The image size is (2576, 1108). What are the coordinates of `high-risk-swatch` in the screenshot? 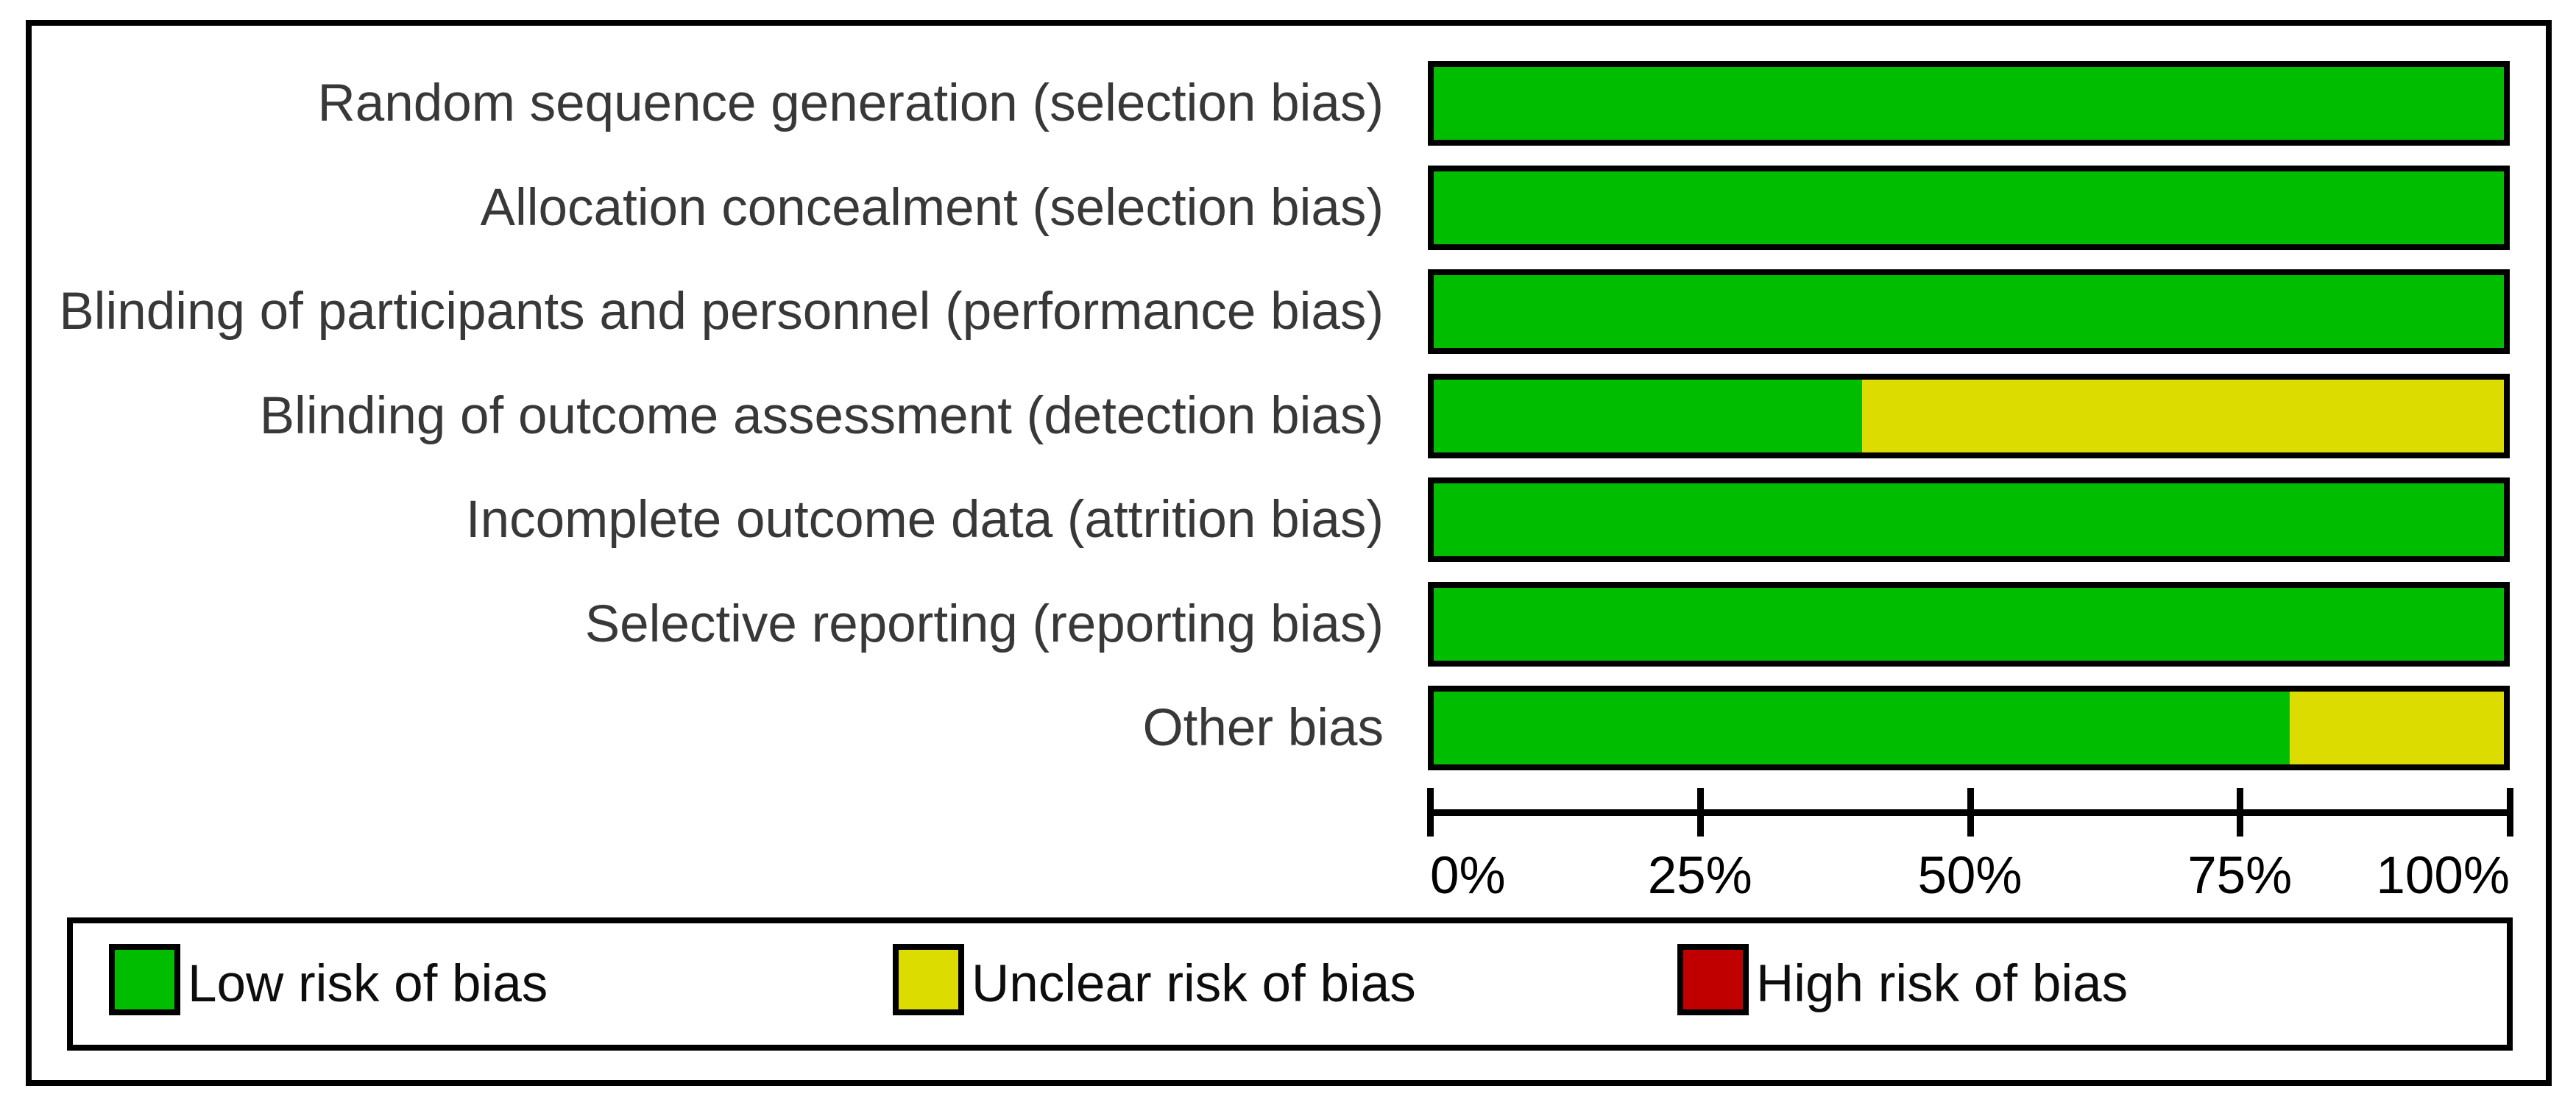 It's located at (1713, 979).